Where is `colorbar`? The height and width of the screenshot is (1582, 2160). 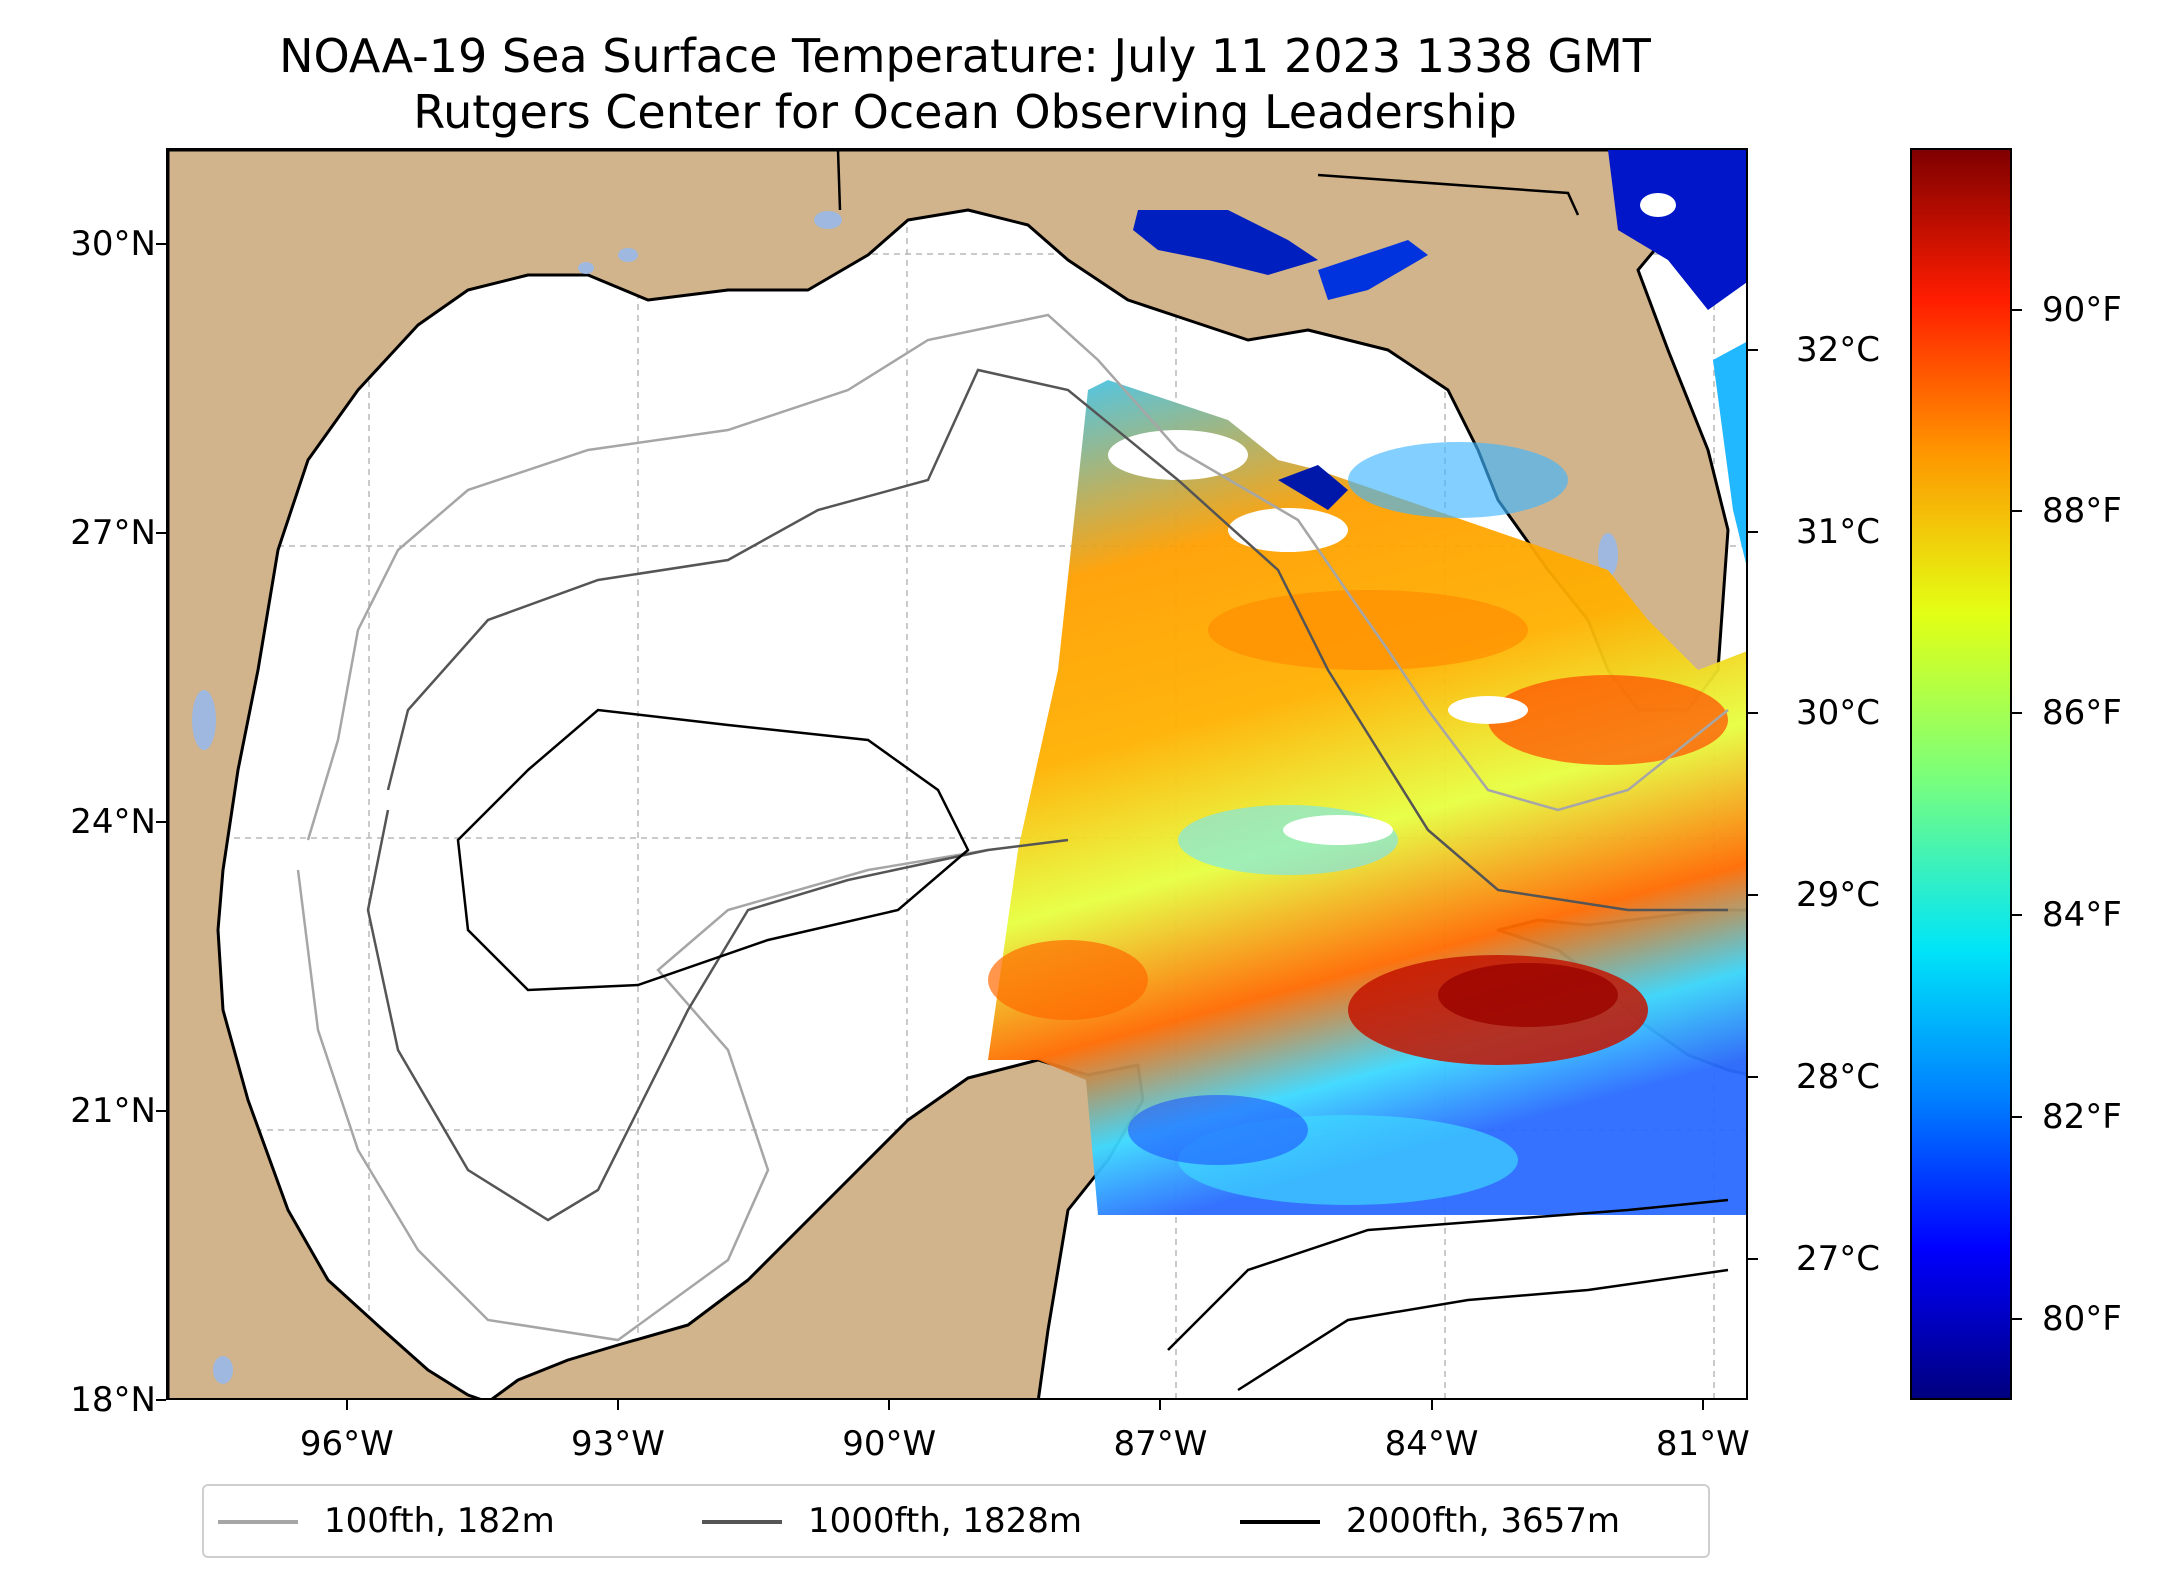 colorbar is located at coordinates (1961, 774).